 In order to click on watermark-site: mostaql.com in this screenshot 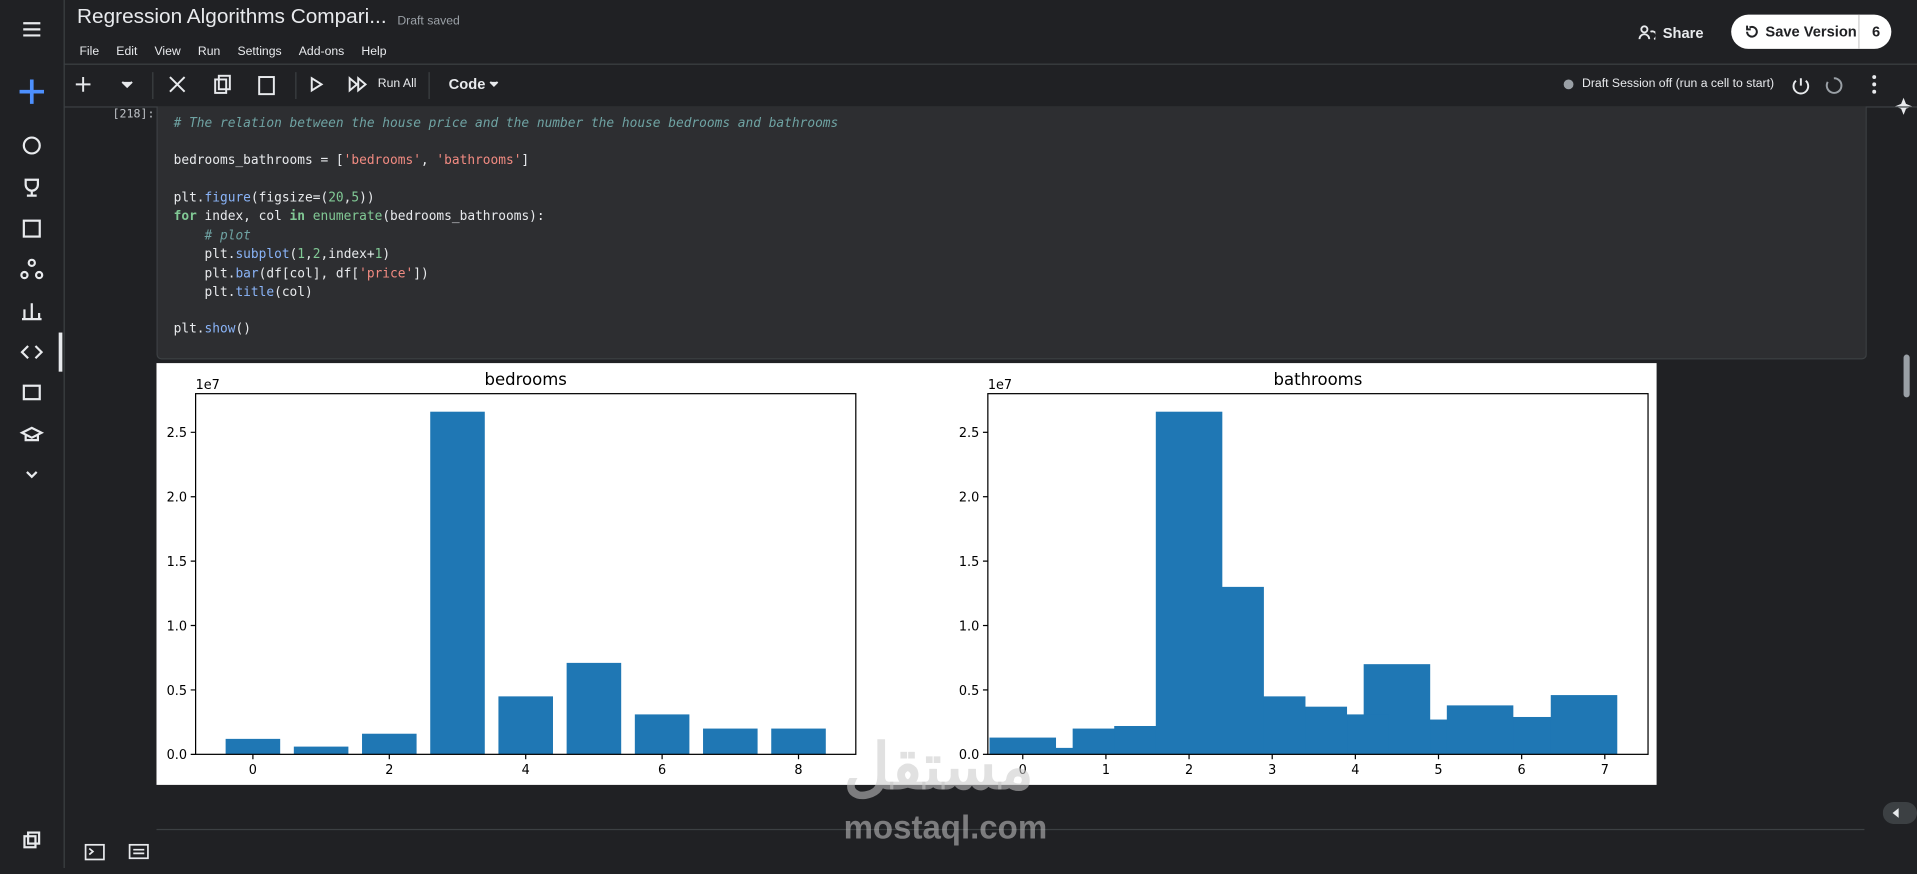, I will do `click(945, 828)`.